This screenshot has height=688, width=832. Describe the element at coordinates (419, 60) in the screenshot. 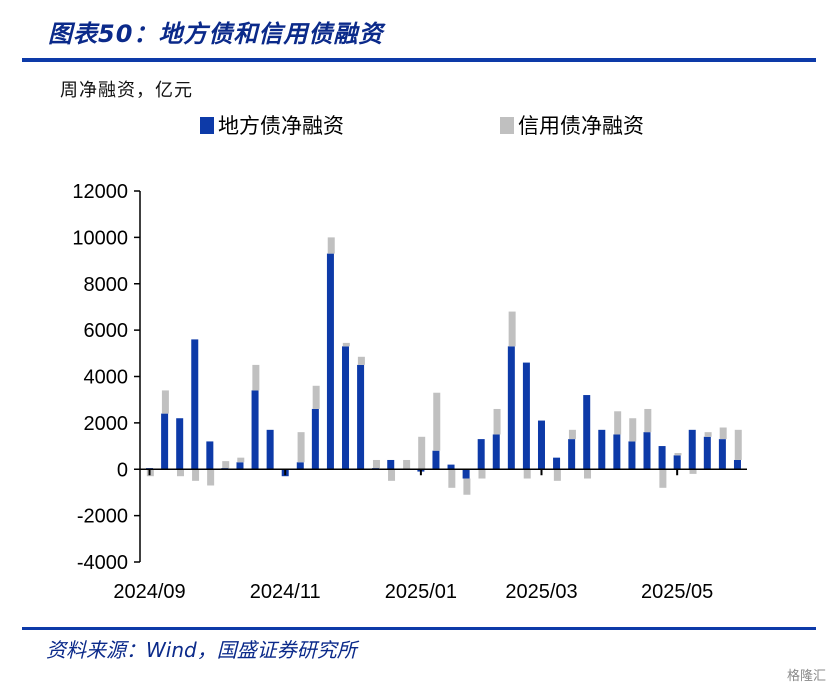

I see `title-rule` at that location.